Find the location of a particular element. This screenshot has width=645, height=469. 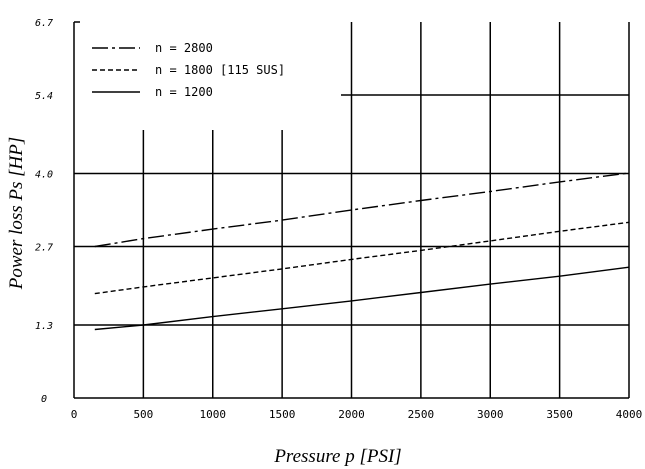

x-tick-labels: 0 500 1000 1500 2000 2500 3000 3500 4000 is located at coordinates (357, 414).